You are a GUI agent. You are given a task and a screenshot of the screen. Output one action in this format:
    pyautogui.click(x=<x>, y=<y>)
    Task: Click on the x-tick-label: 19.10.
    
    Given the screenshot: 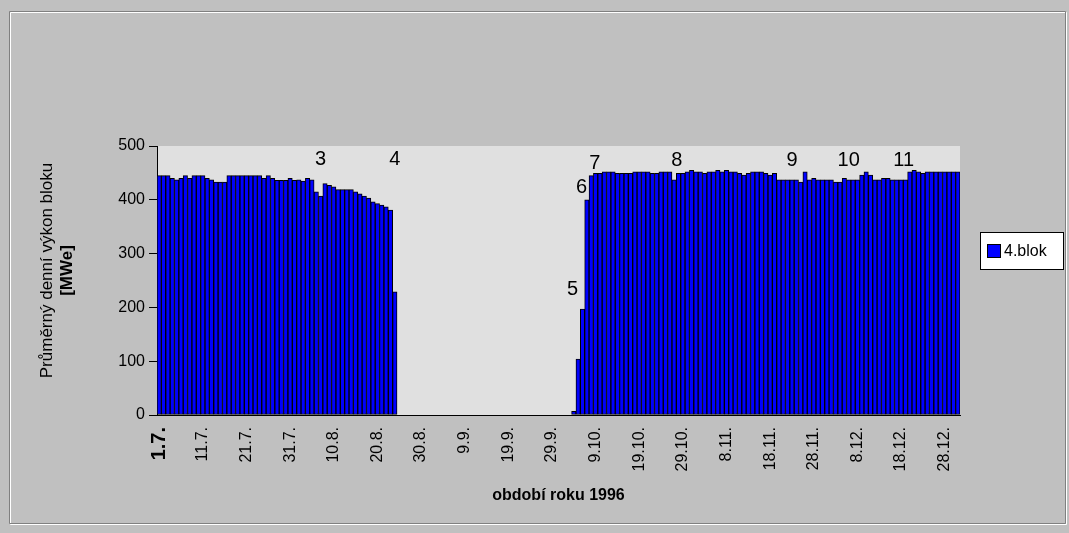 What is the action you would take?
    pyautogui.click(x=638, y=449)
    